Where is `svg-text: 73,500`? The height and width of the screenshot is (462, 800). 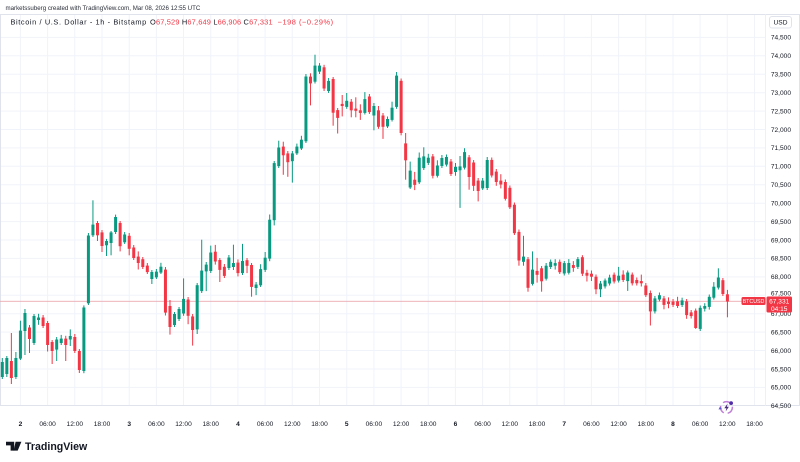
svg-text: 73,500 is located at coordinates (781, 75).